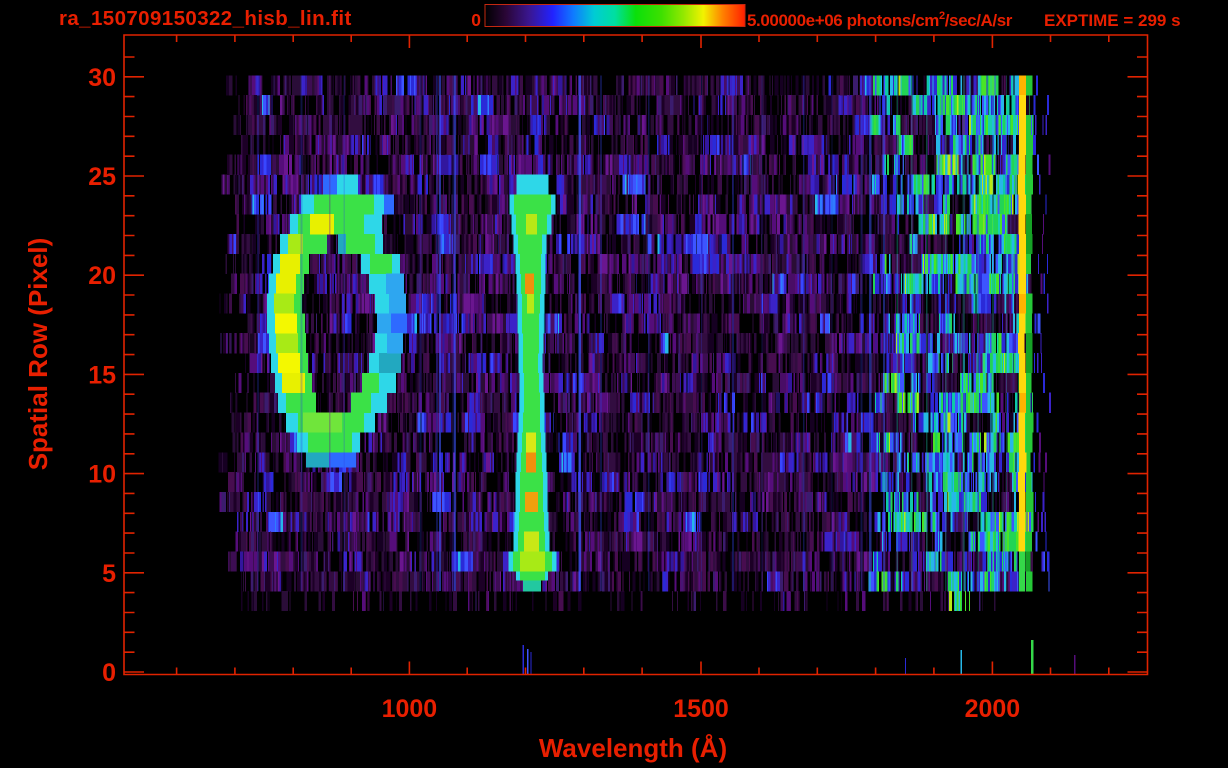 Image resolution: width=1228 pixels, height=768 pixels. What do you see at coordinates (633, 748) in the screenshot?
I see `svg-text: Wavelength (Å)` at bounding box center [633, 748].